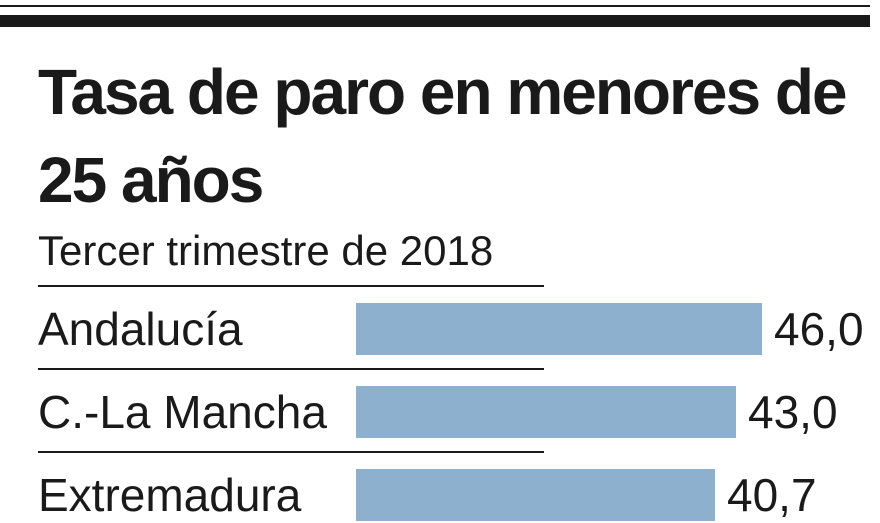 The image size is (880, 523). What do you see at coordinates (435, 21) in the screenshot?
I see `top-thick-rule` at bounding box center [435, 21].